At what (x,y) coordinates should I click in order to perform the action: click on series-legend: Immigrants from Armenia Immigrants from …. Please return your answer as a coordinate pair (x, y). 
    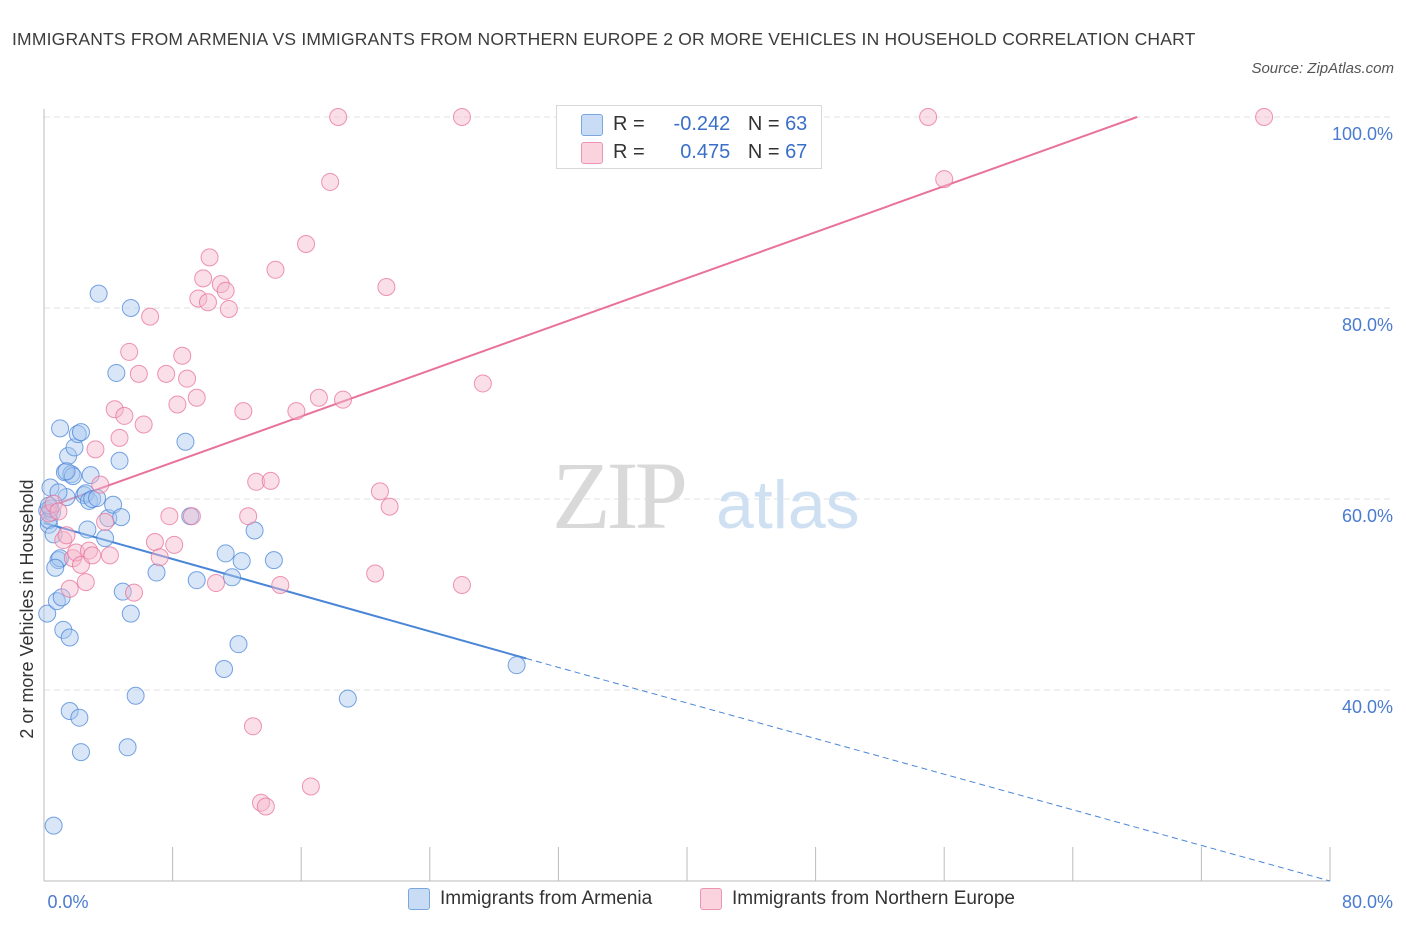
    Looking at the image, I should click on (703, 903).